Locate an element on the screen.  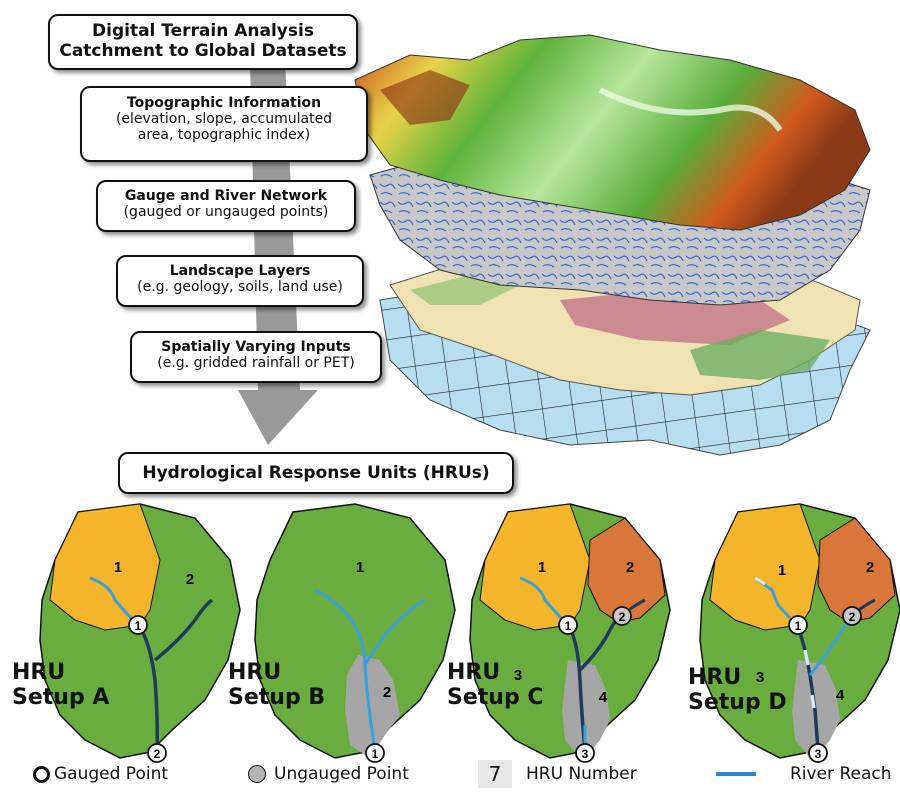
legend-ungauged: Ungauged Point is located at coordinates (328, 774).